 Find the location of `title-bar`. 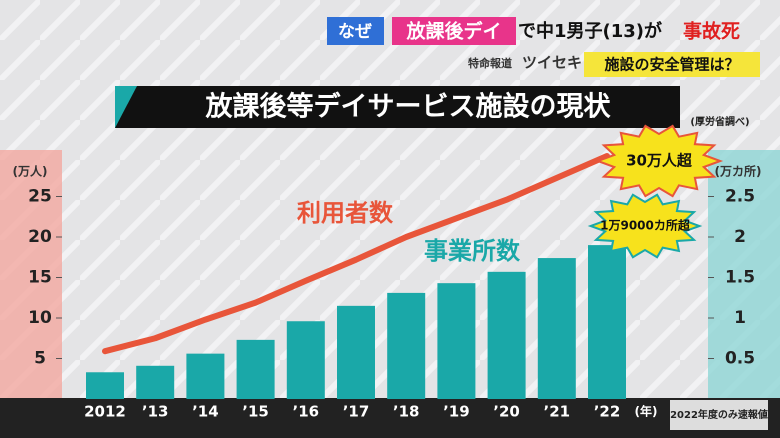

title-bar is located at coordinates (397, 107).